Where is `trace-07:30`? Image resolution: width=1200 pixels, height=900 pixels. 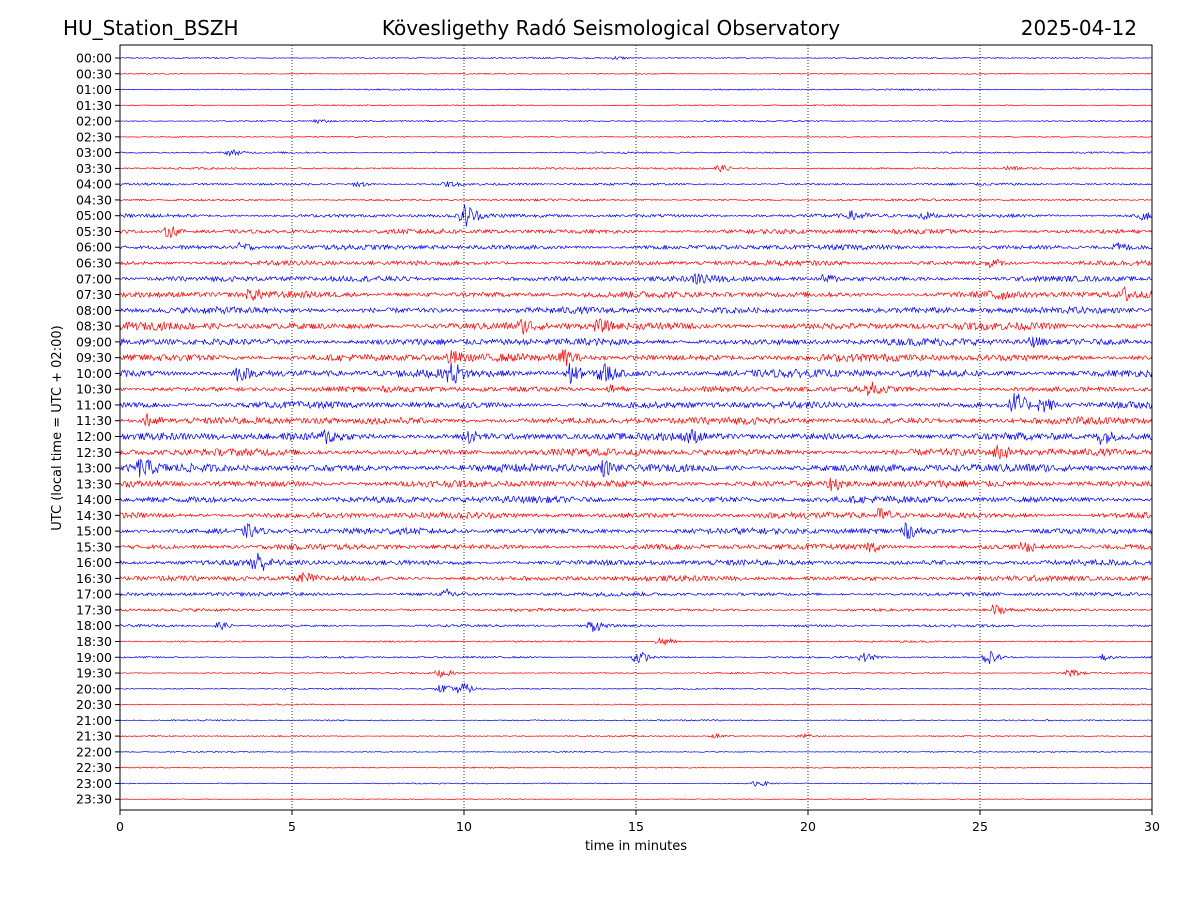 trace-07:30 is located at coordinates (636, 294).